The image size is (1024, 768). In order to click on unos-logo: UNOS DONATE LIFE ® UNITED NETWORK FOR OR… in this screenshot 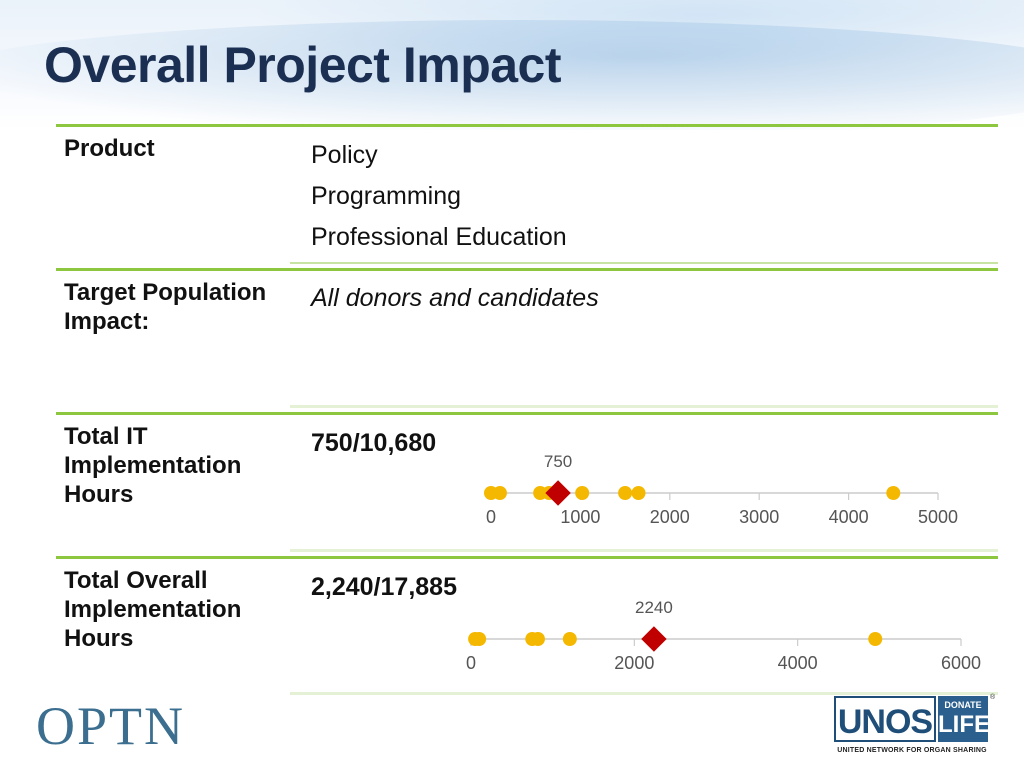, I will do `click(914, 726)`.